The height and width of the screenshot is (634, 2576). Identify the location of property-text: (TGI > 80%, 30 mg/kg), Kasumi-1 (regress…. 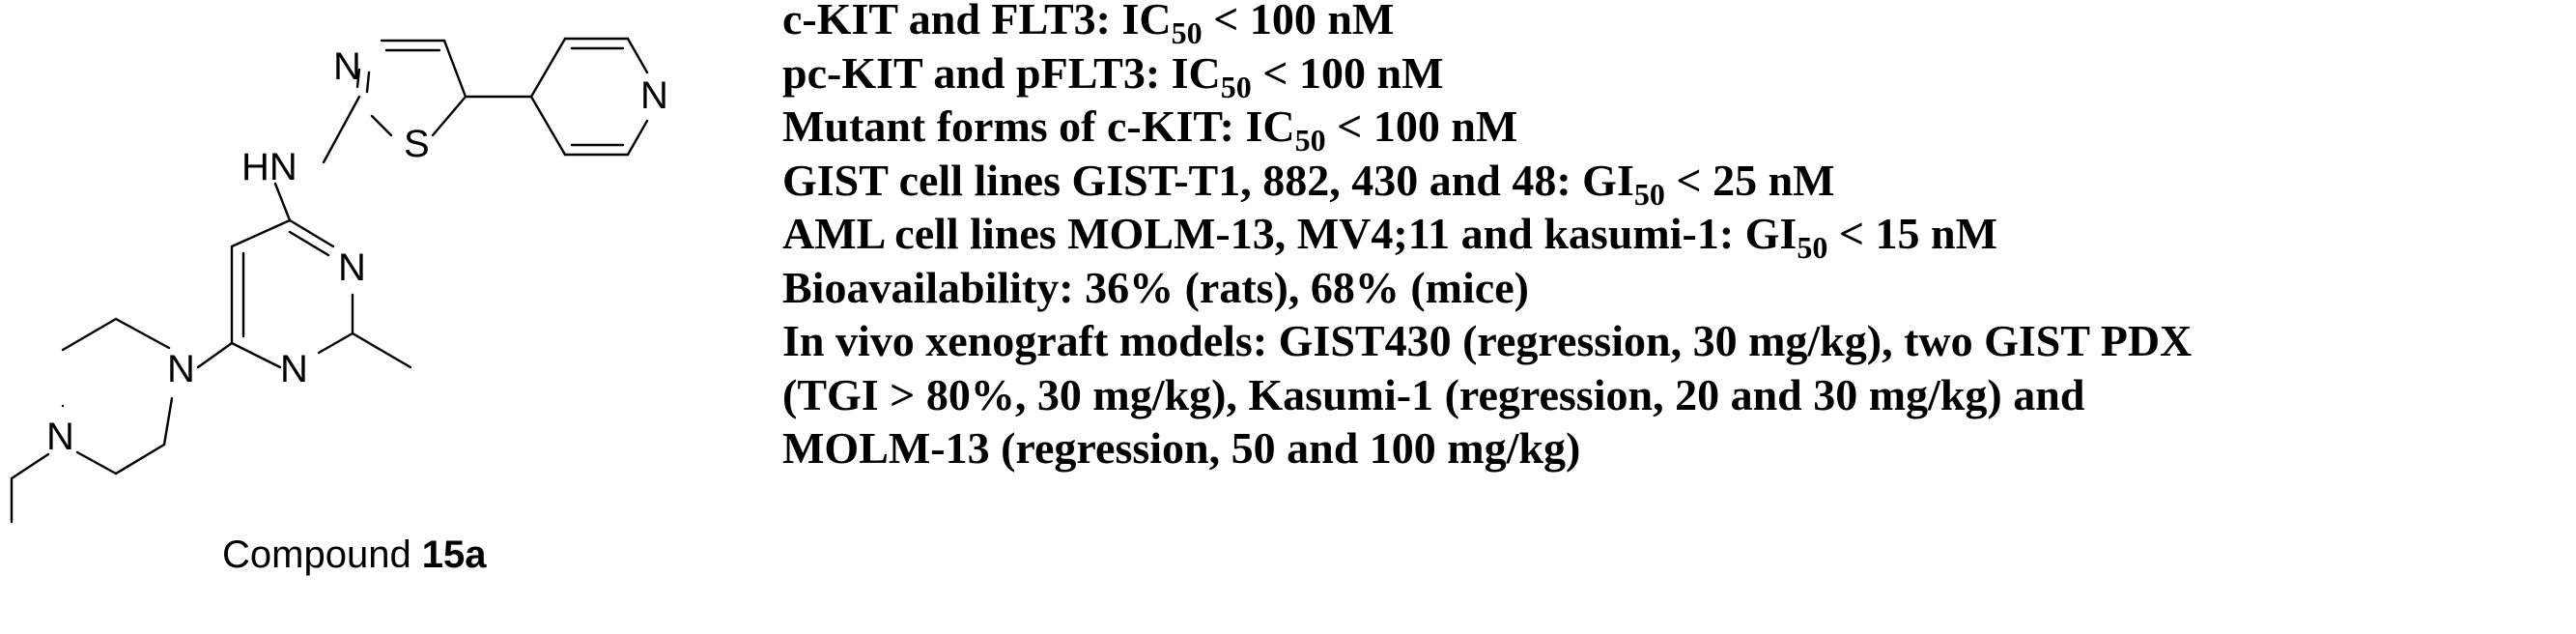
(1433, 394).